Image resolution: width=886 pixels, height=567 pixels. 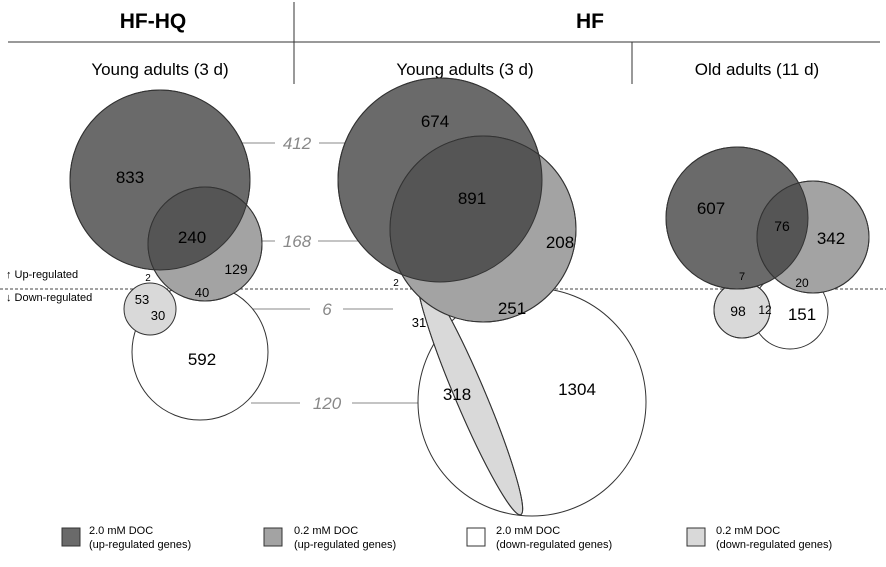 I want to click on legend-item-up-2mM: 2.0 mM DOC (up-regulated genes), so click(x=126, y=538).